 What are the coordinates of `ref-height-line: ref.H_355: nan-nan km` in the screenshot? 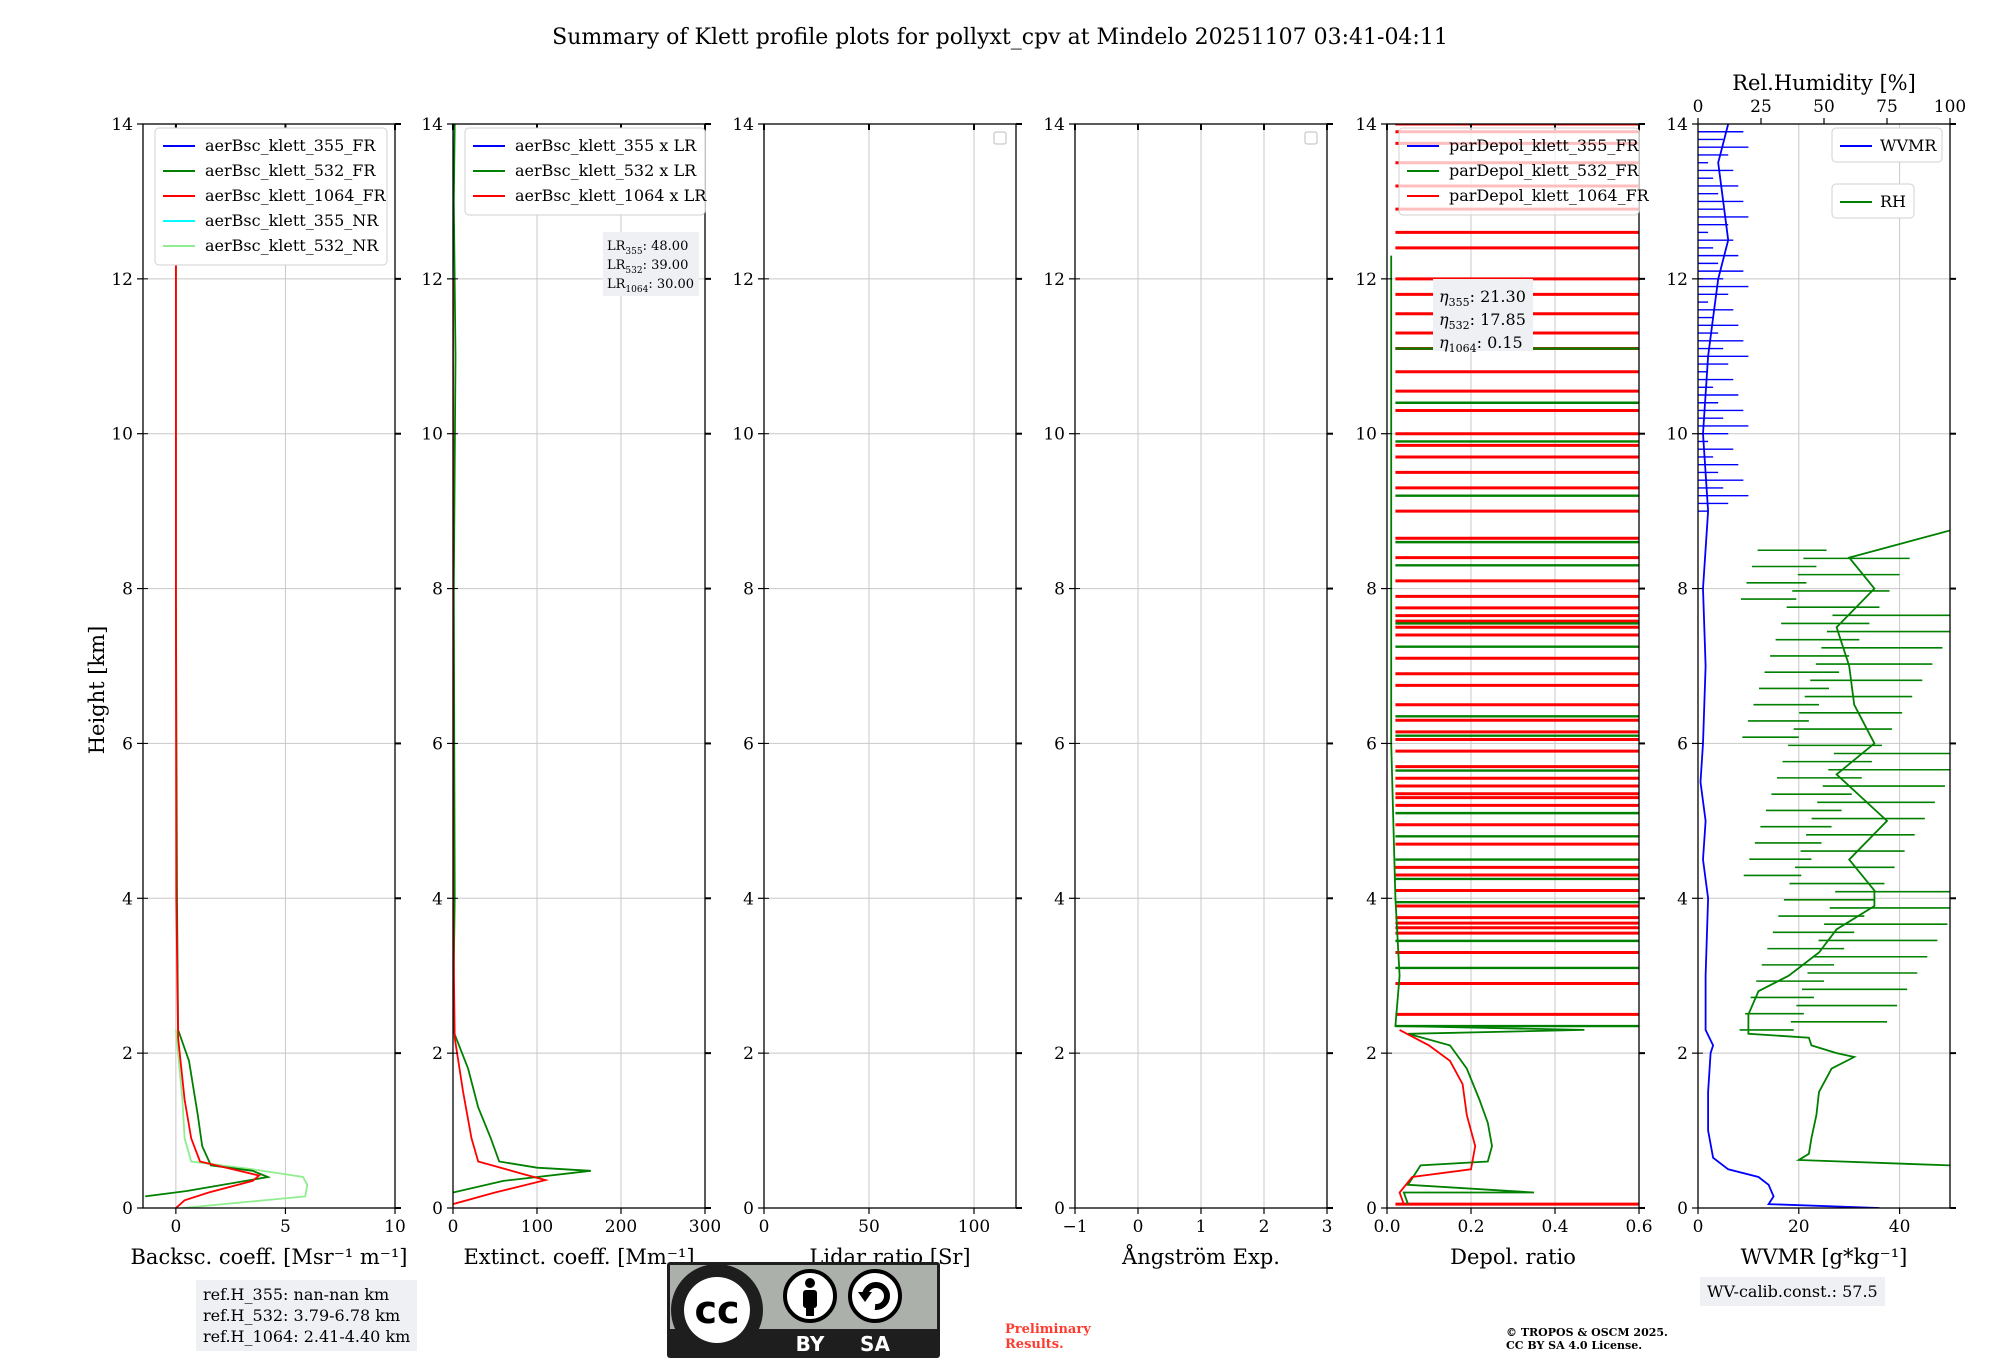 It's located at (296, 1294).